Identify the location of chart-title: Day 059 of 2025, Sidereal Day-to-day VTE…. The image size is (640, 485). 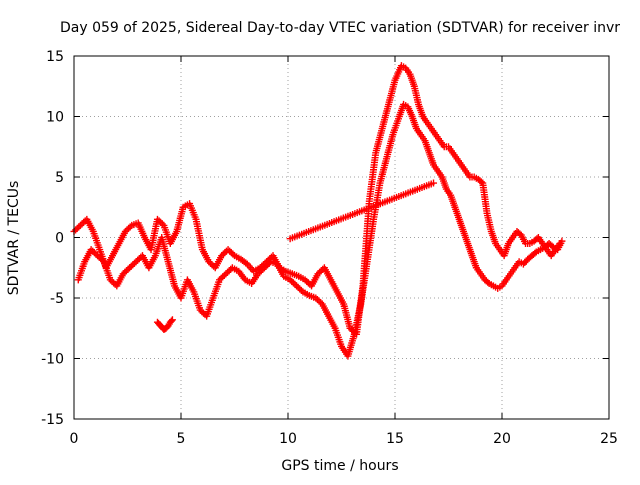
(340, 28).